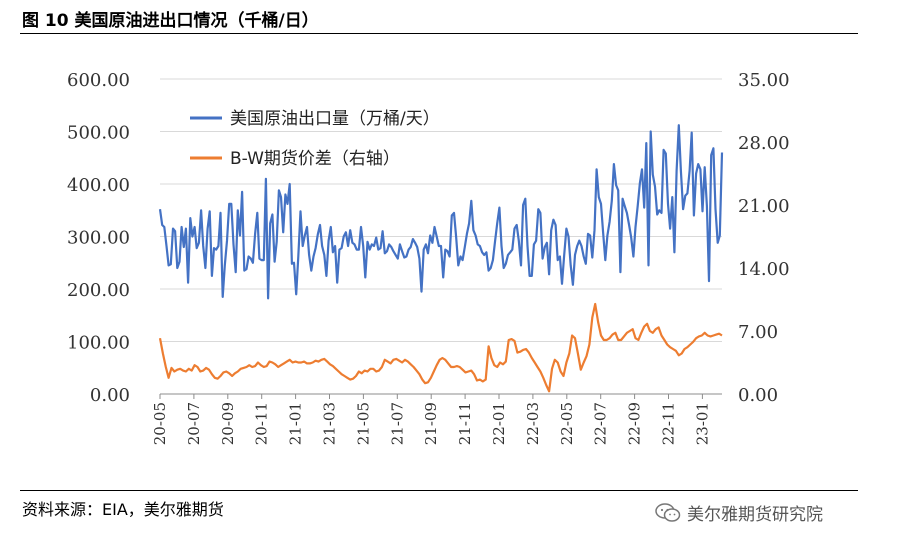 This screenshot has width=897, height=552. Describe the element at coordinates (465, 423) in the screenshot. I see `x-tick-label: 21-11` at that location.